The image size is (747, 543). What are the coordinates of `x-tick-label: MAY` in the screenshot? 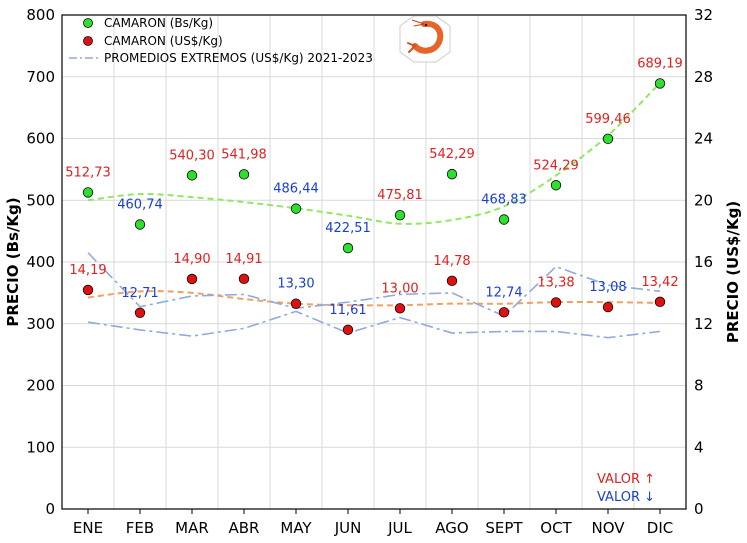 It's located at (296, 528).